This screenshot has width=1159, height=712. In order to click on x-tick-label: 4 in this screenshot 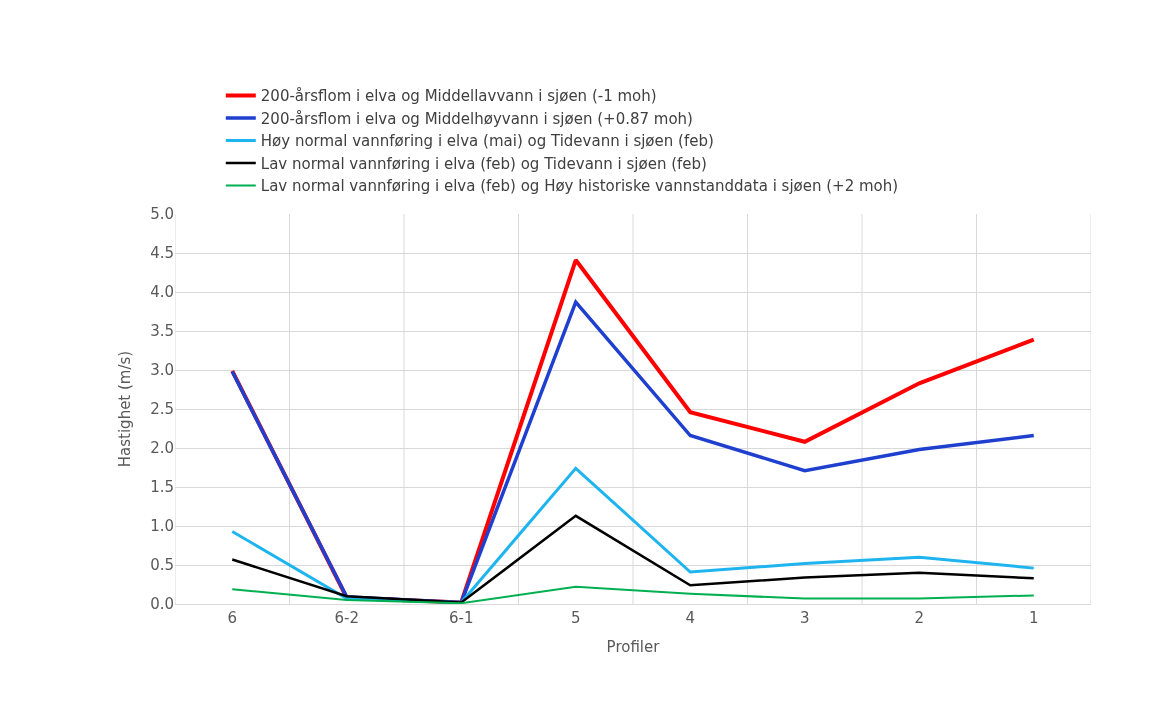, I will do `click(690, 618)`.